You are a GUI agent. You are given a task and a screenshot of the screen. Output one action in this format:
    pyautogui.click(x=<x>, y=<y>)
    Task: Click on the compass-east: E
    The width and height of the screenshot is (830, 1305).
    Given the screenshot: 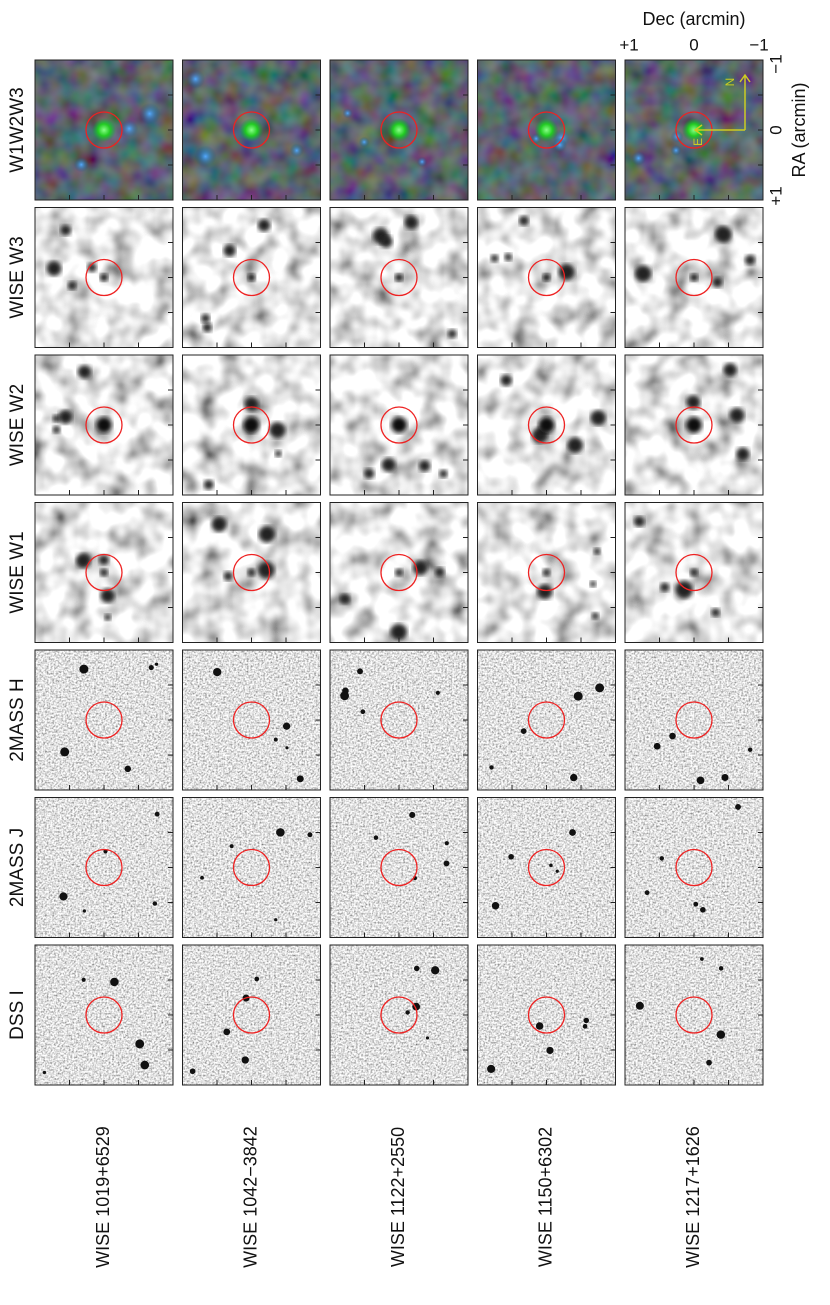 What is the action you would take?
    pyautogui.click(x=698, y=142)
    